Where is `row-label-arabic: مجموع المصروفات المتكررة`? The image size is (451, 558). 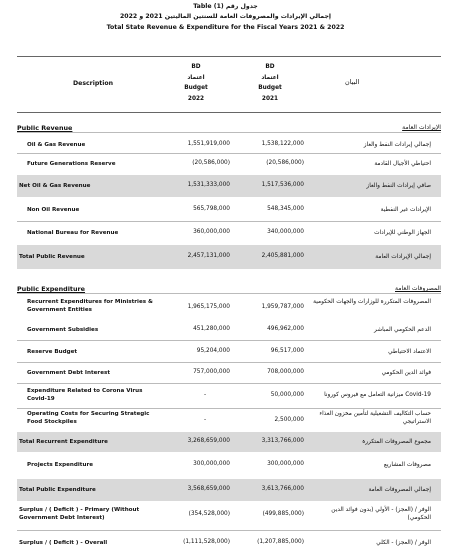 row-label-arabic: مجموع المصروفات المتكررة is located at coordinates (396, 442).